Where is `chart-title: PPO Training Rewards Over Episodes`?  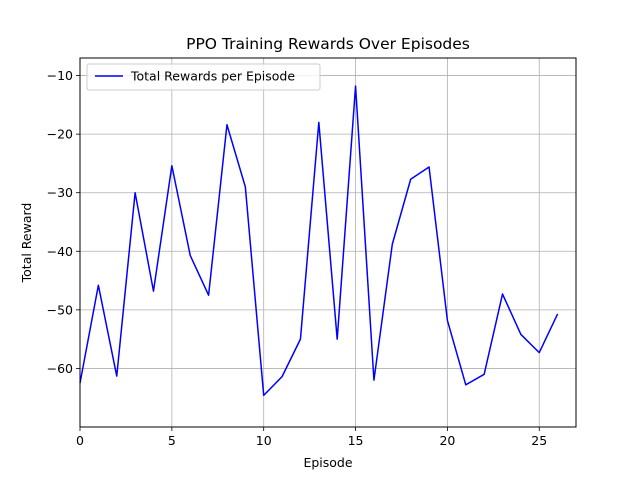 chart-title: PPO Training Rewards Over Episodes is located at coordinates (328, 44).